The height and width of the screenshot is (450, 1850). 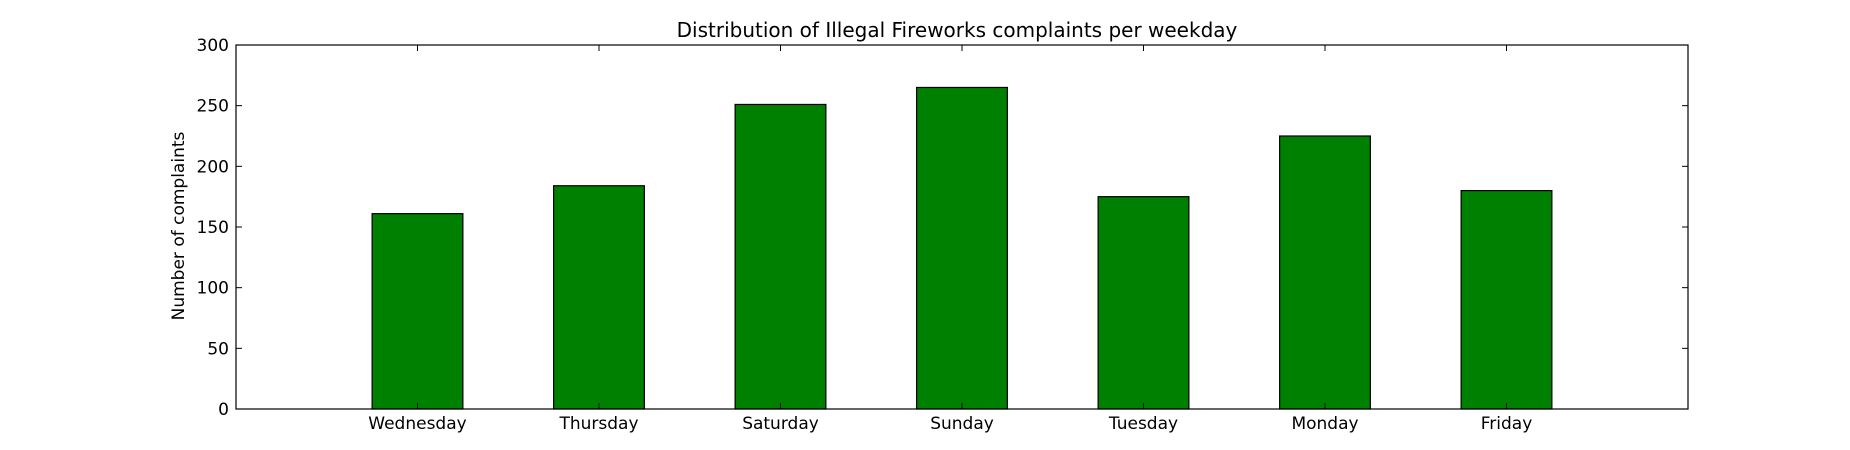 What do you see at coordinates (218, 349) in the screenshot?
I see `y-tick-label: 50` at bounding box center [218, 349].